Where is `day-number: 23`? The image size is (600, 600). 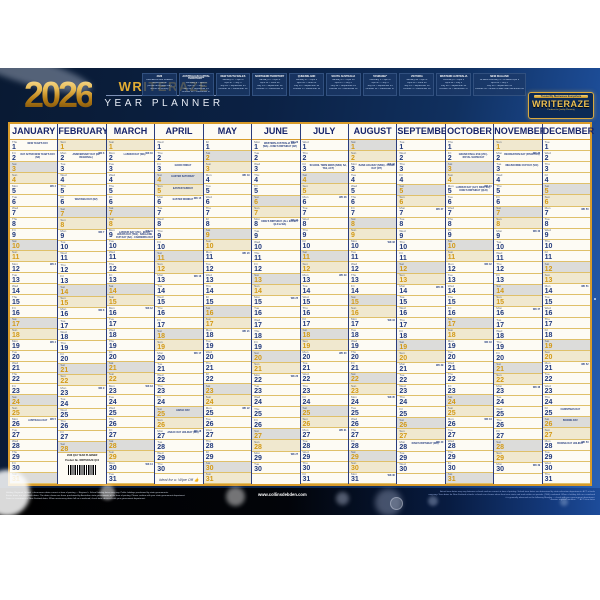
day-number: 23 is located at coordinates (306, 391).